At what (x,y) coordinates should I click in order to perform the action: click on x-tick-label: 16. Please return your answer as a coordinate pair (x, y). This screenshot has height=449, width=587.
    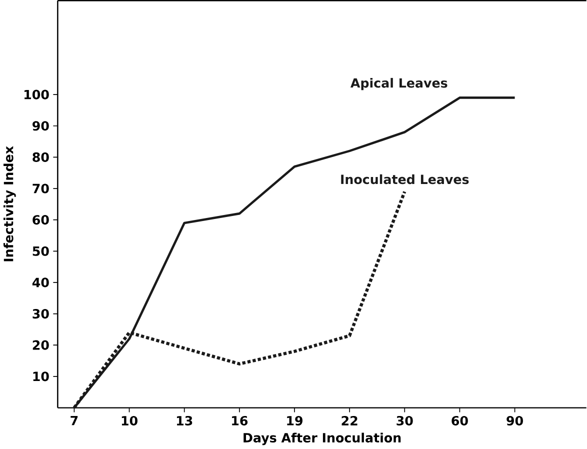
    Looking at the image, I should click on (240, 421).